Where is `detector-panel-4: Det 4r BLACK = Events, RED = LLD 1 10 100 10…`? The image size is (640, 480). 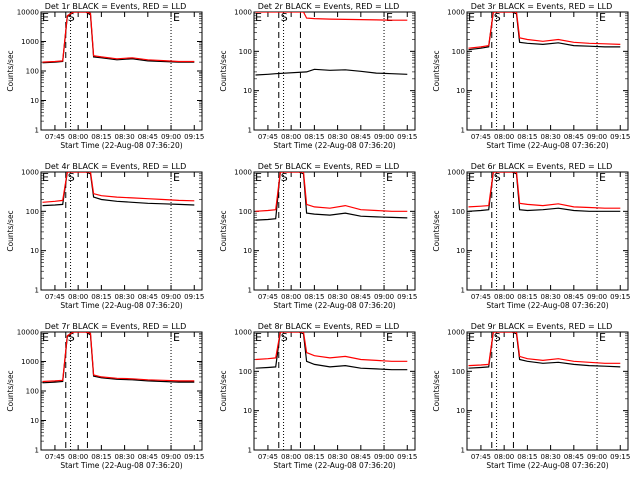
detector-panel-4: Det 4r BLACK = Events, RED = LLD 1 10 100 10… is located at coordinates (105, 236).